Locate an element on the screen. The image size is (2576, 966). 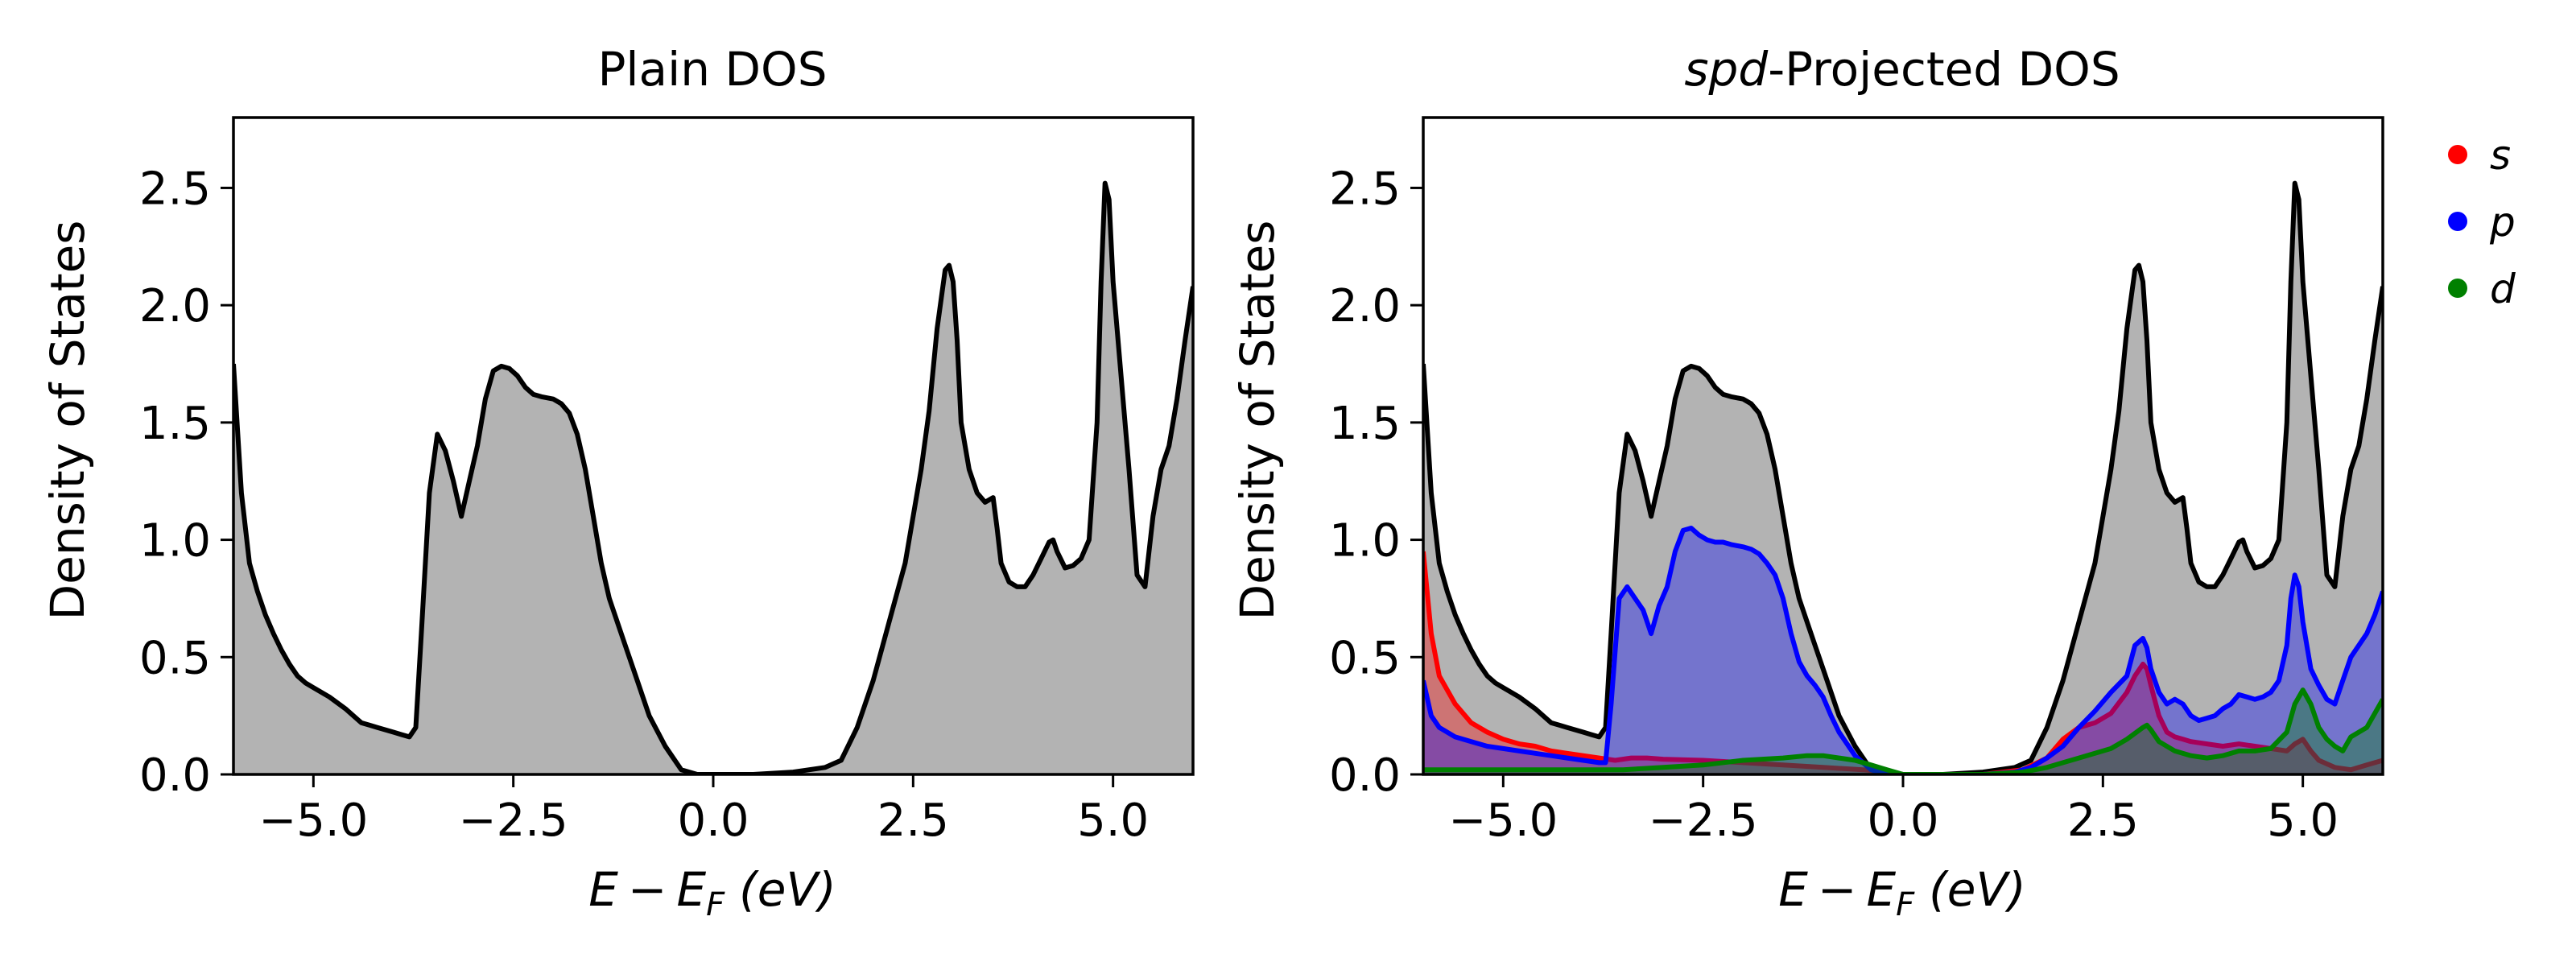
legend-label-p: p is located at coordinates (2502, 222).